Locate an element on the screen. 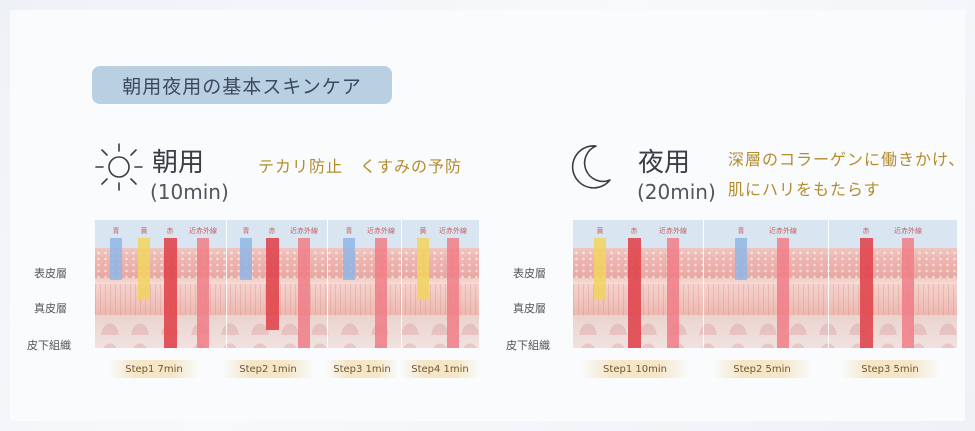  moon-icon is located at coordinates (591, 167).